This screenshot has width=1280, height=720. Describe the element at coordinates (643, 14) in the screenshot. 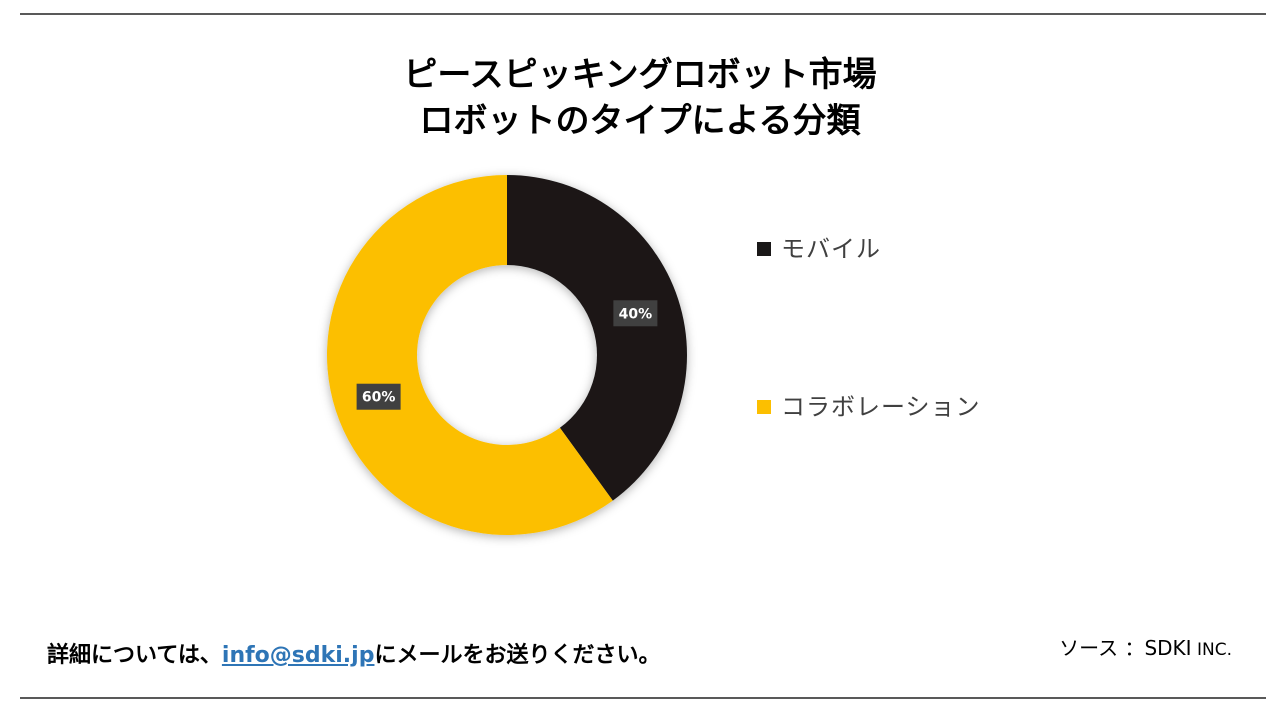

I see `top-divider` at that location.